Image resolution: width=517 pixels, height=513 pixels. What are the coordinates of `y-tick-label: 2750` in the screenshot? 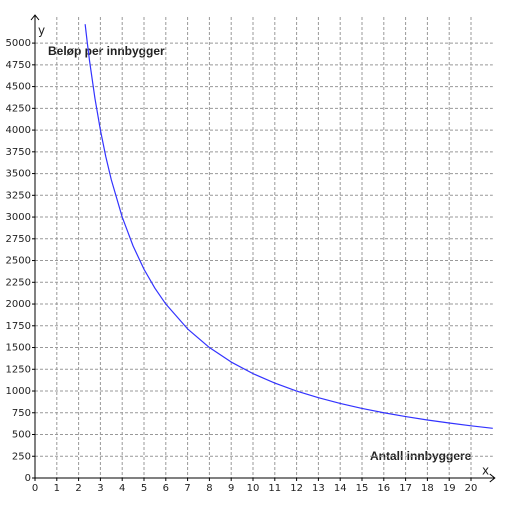 It's located at (18, 239).